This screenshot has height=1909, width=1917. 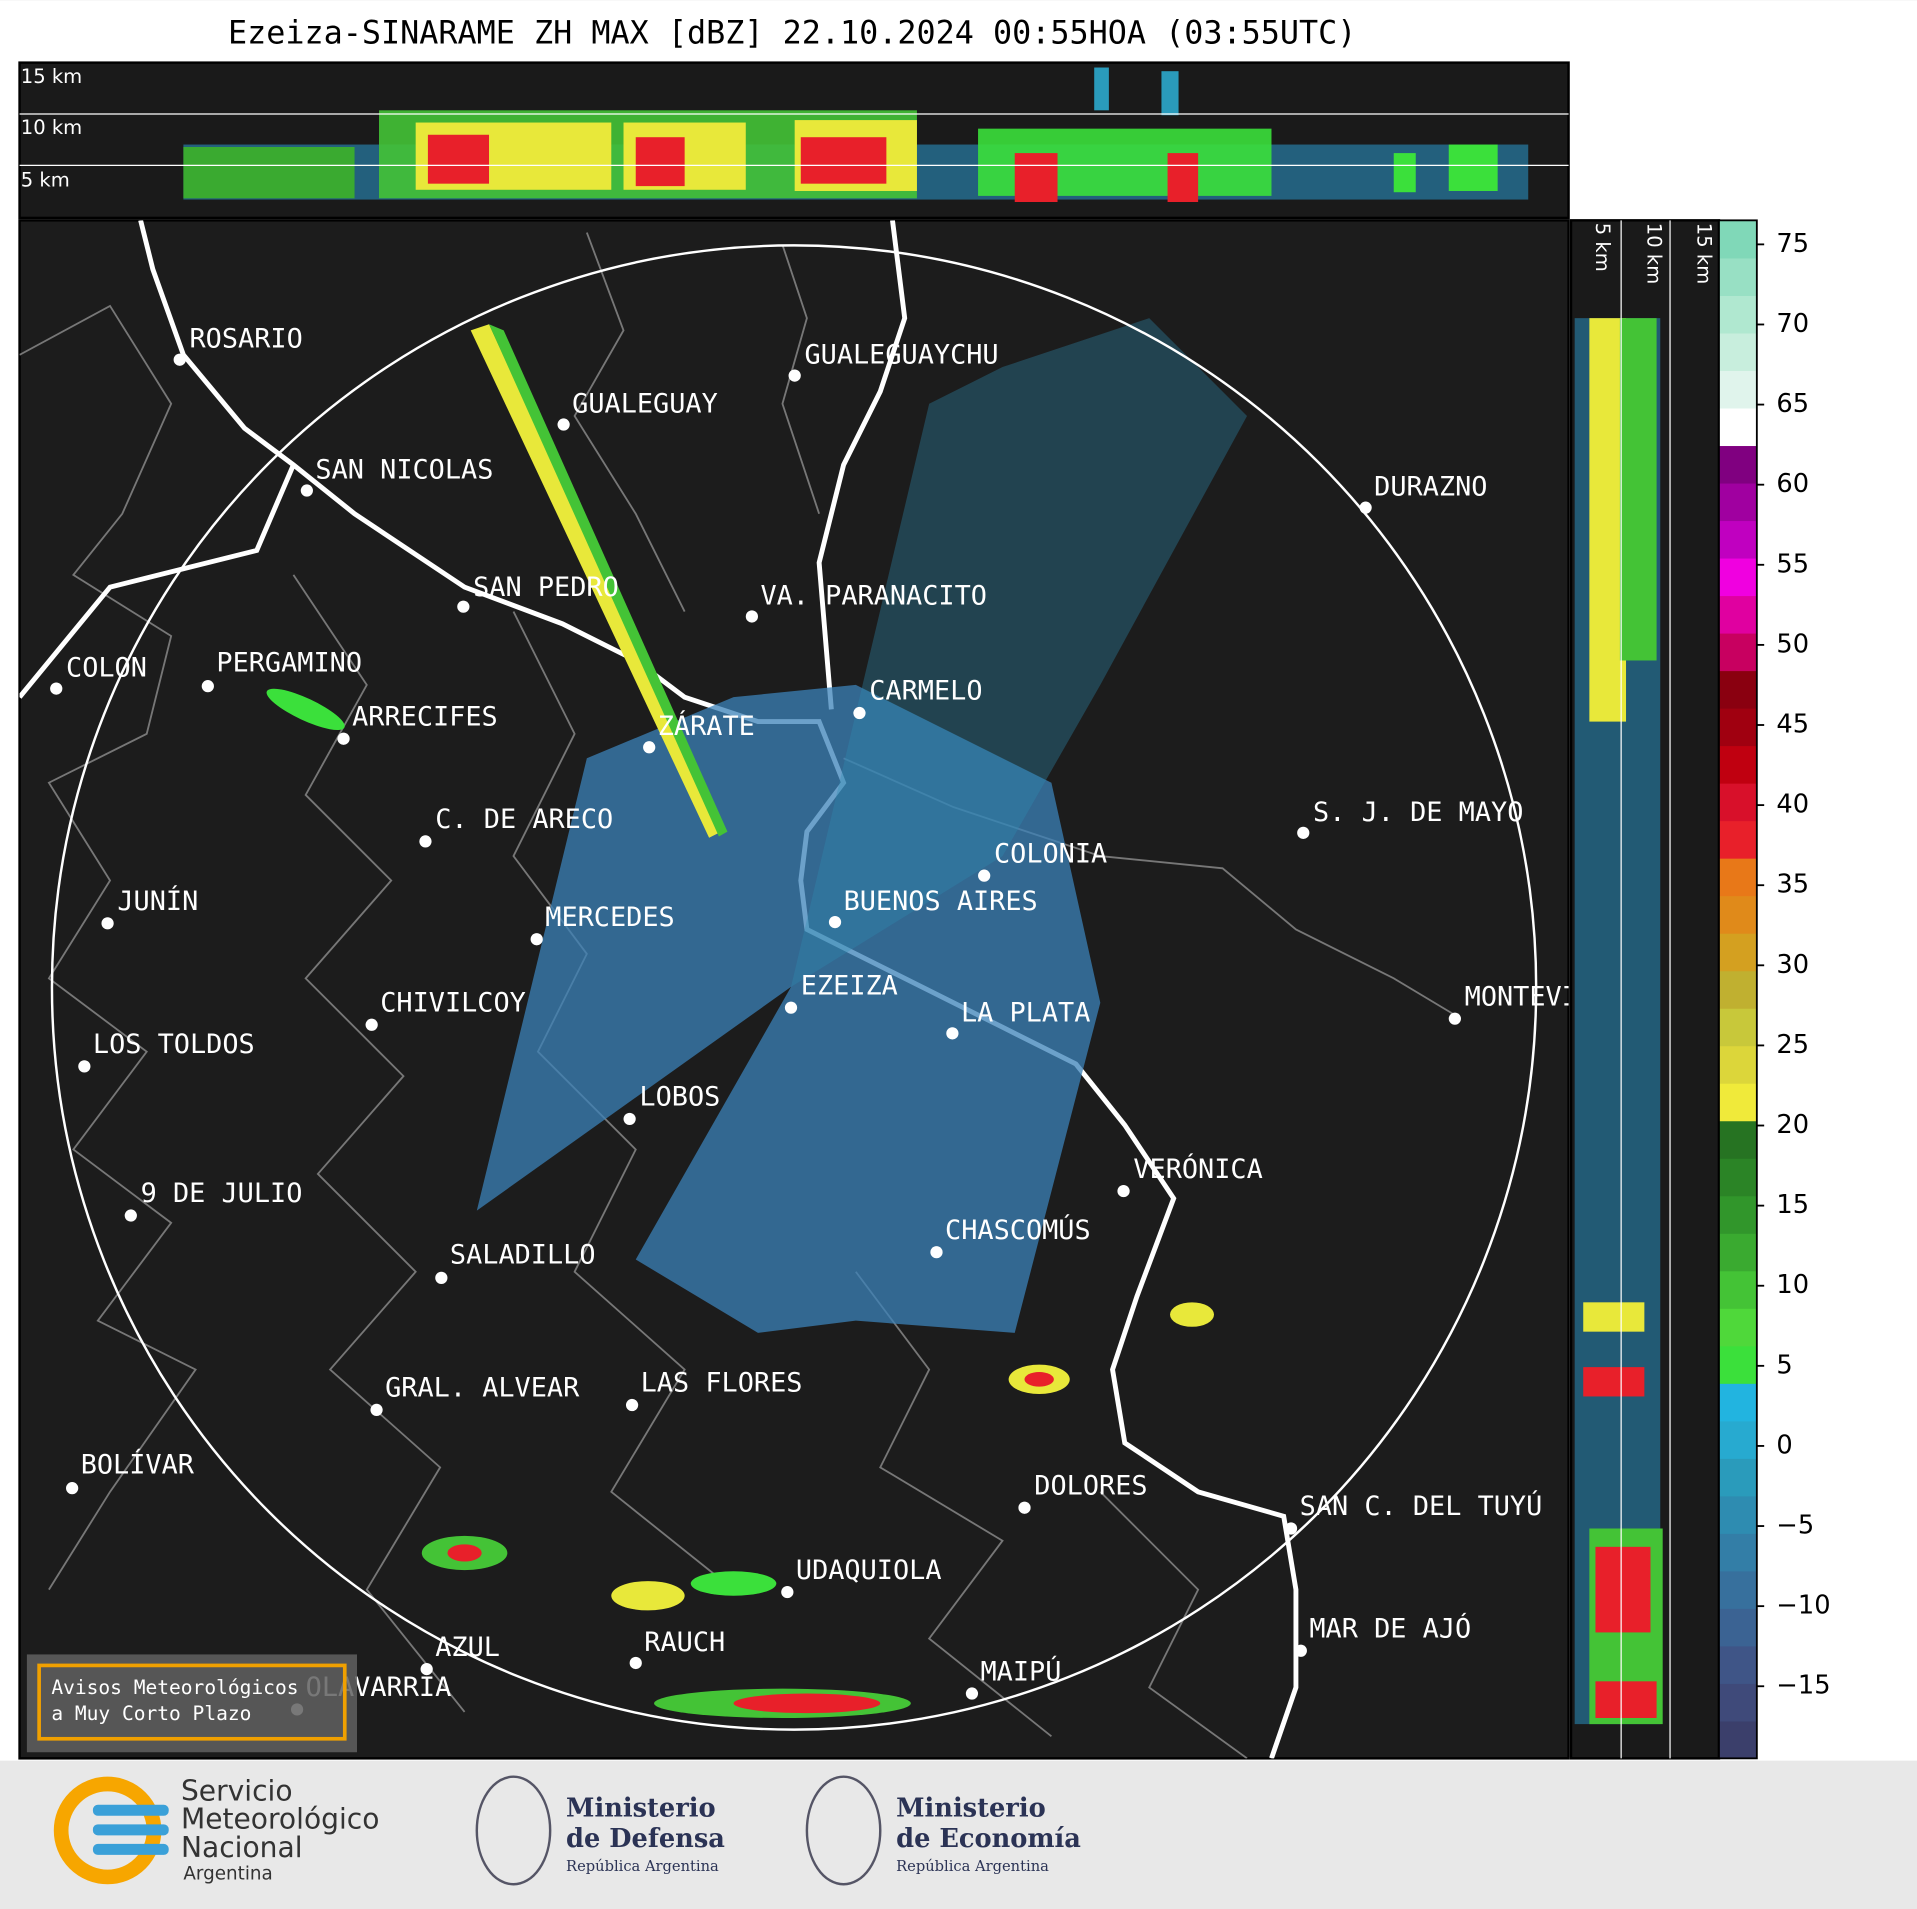 I want to click on logo-text: de Defensa, so click(x=645, y=1839).